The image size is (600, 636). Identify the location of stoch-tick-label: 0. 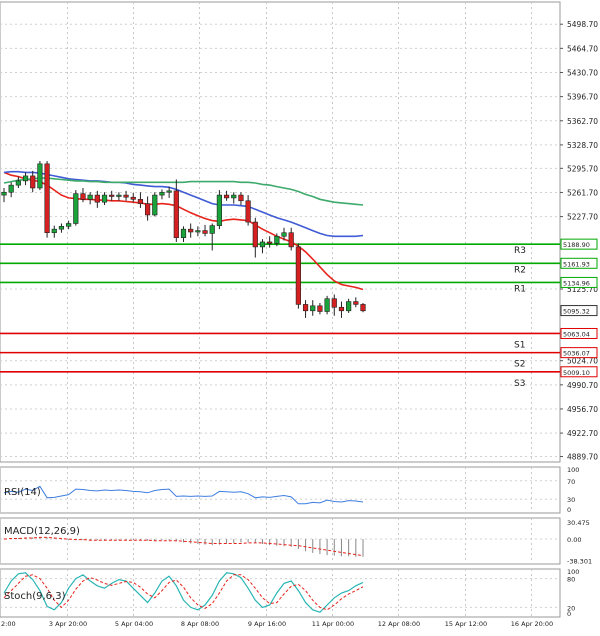
(569, 614).